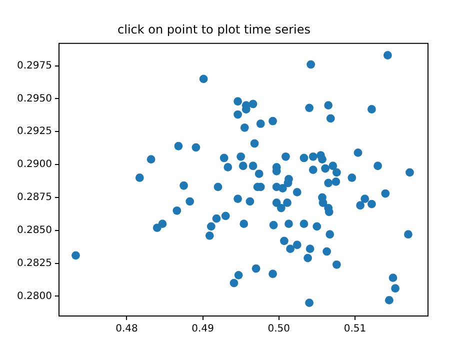  What do you see at coordinates (34, 263) in the screenshot?
I see `y-tick-label: 0.2825` at bounding box center [34, 263].